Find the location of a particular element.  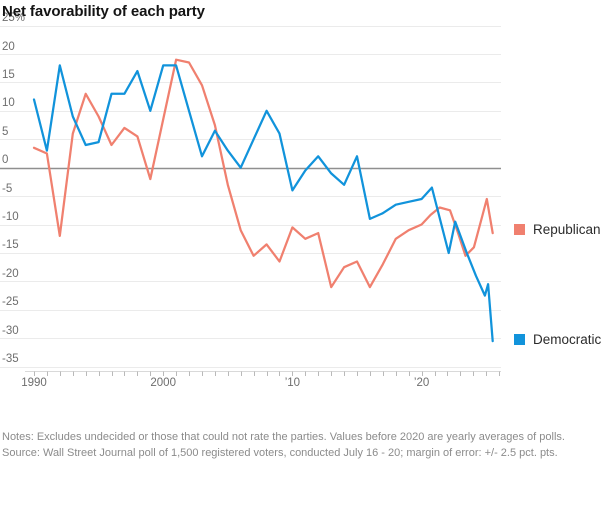

legend-item-democratic: Democratic is located at coordinates (557, 339).